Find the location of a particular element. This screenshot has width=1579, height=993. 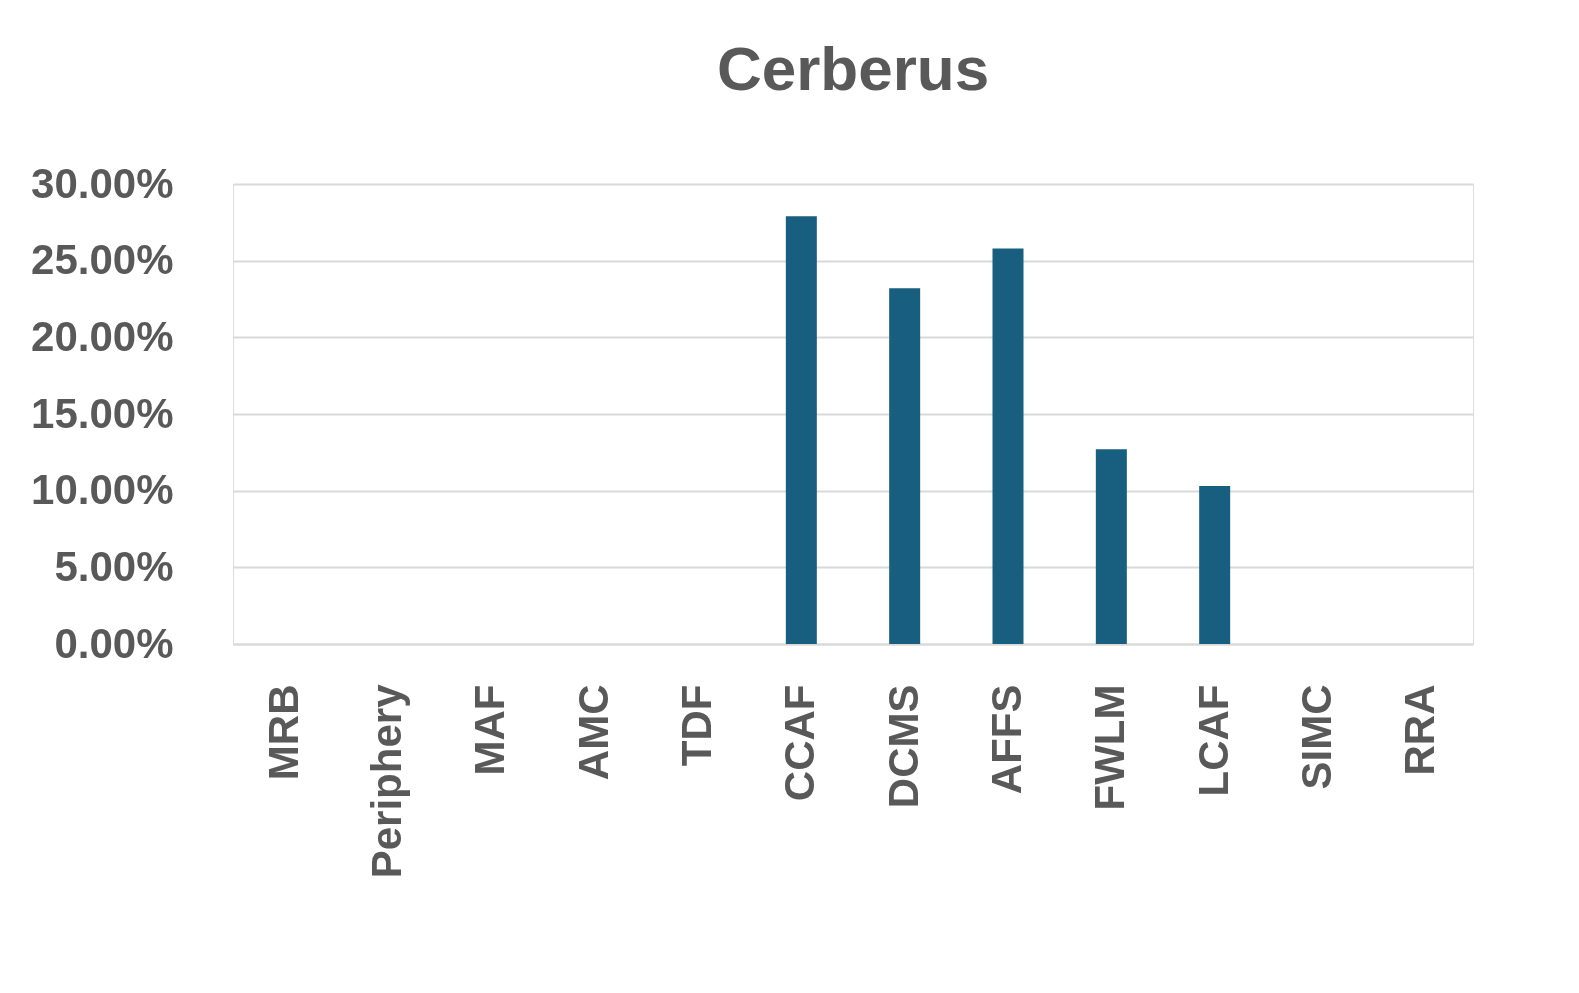

x-tick-label: LCAF is located at coordinates (1213, 740).